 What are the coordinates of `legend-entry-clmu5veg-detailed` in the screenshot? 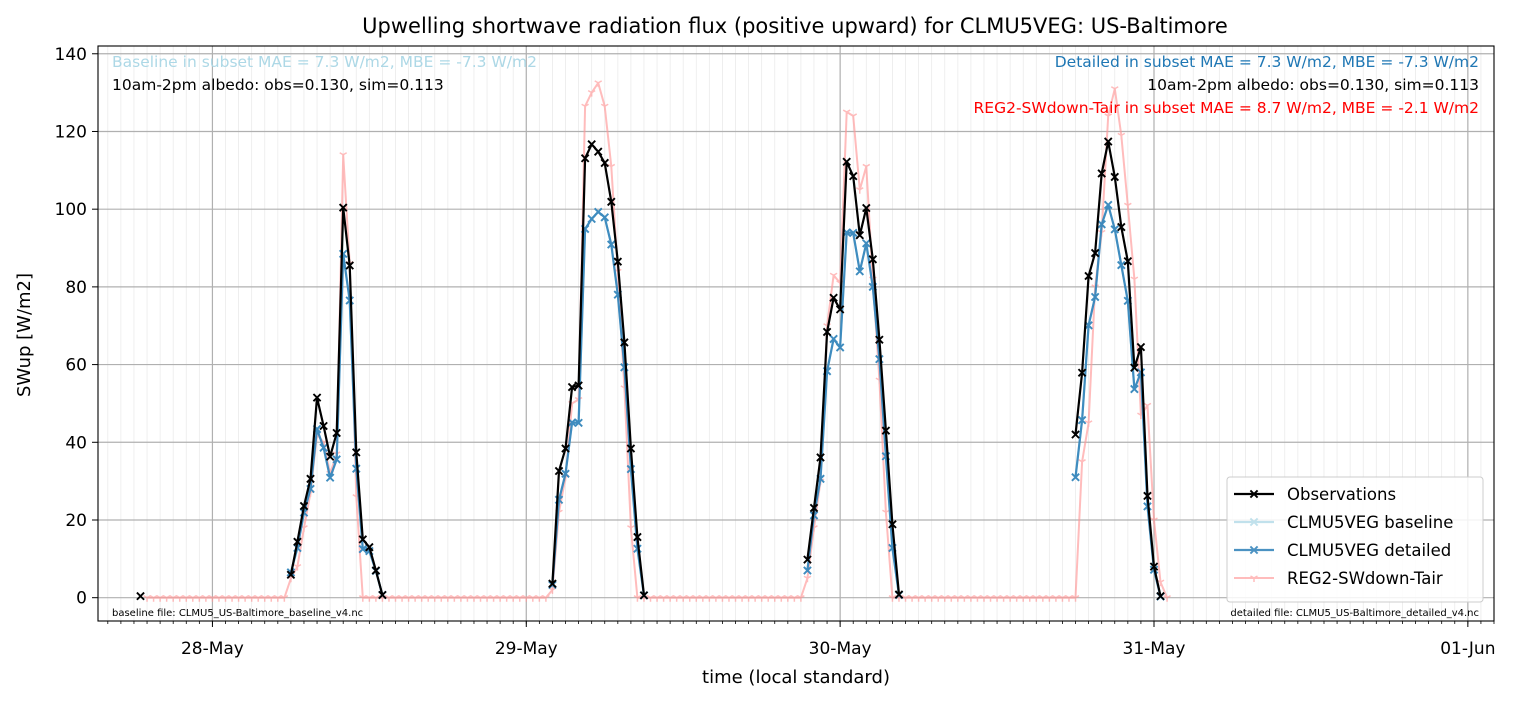 It's located at (1254, 550).